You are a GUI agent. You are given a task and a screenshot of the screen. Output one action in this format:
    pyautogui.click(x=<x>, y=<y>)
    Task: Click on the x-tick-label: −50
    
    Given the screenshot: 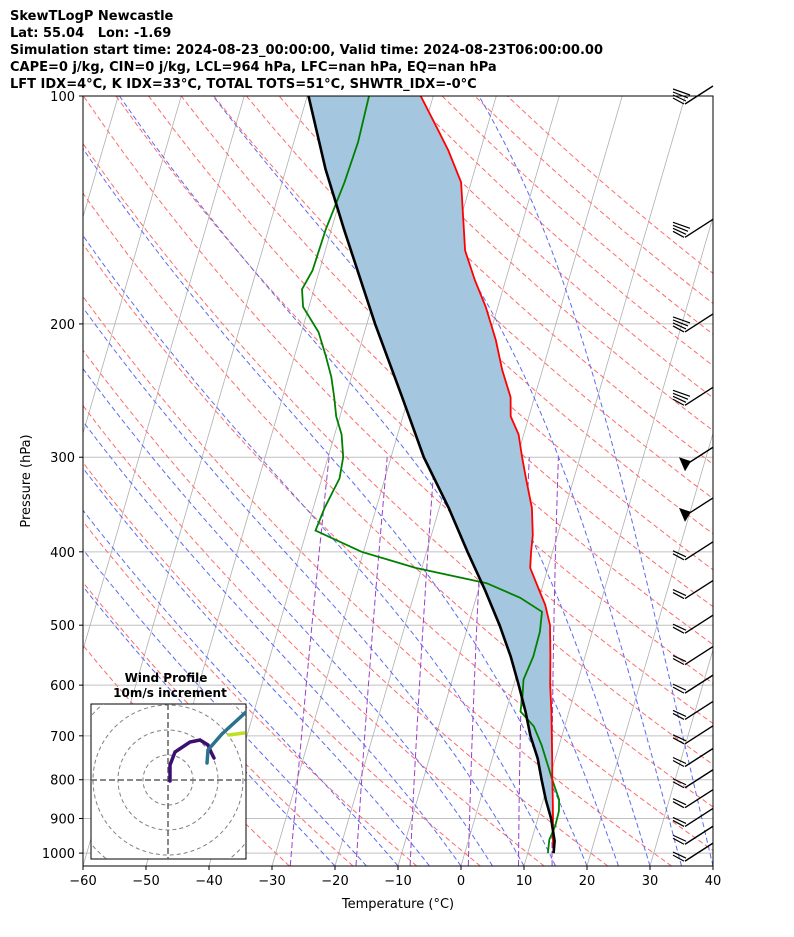 What is the action you would take?
    pyautogui.click(x=145, y=881)
    